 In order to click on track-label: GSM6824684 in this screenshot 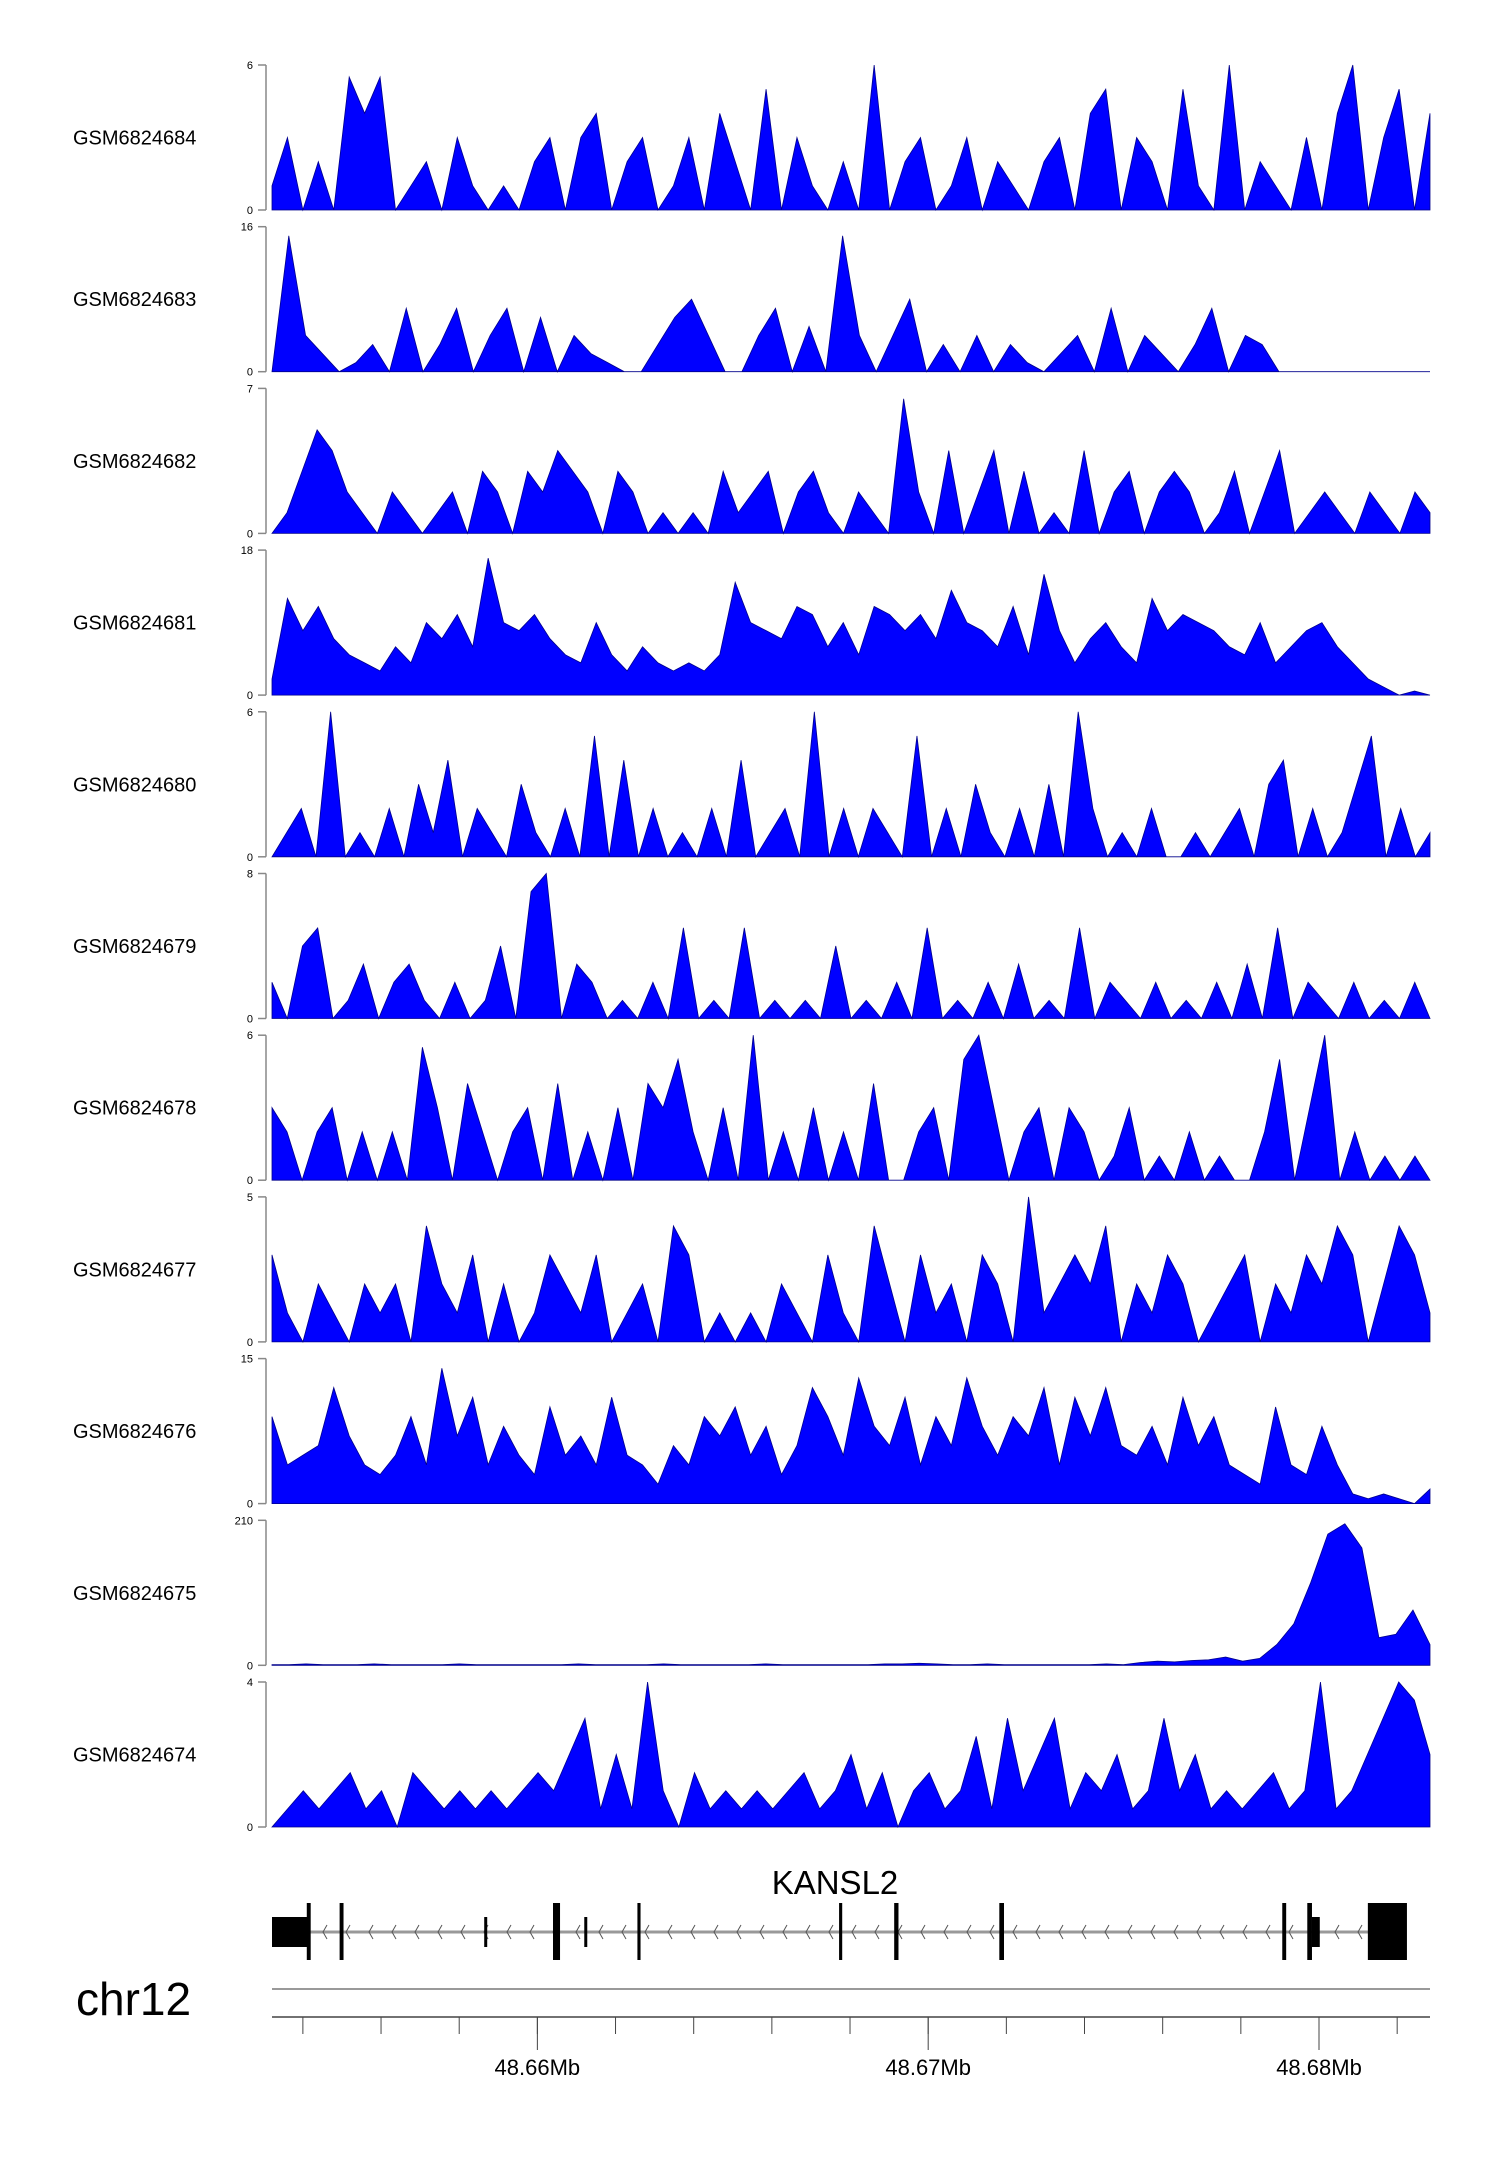, I will do `click(134, 139)`.